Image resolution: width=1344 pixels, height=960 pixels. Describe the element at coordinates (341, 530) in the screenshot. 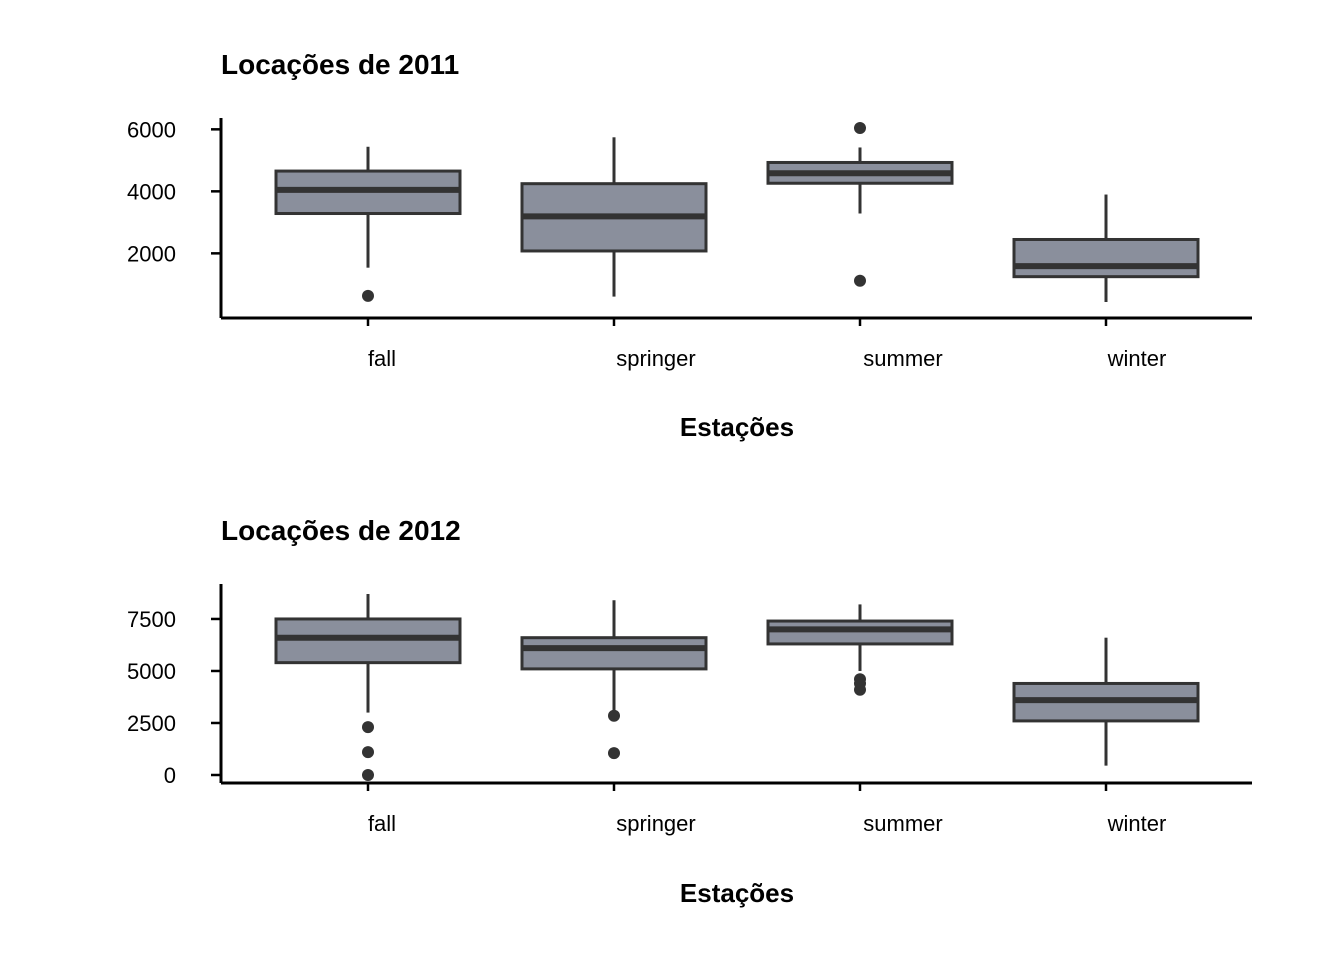

I see `chart-title: Locações de 2012` at that location.